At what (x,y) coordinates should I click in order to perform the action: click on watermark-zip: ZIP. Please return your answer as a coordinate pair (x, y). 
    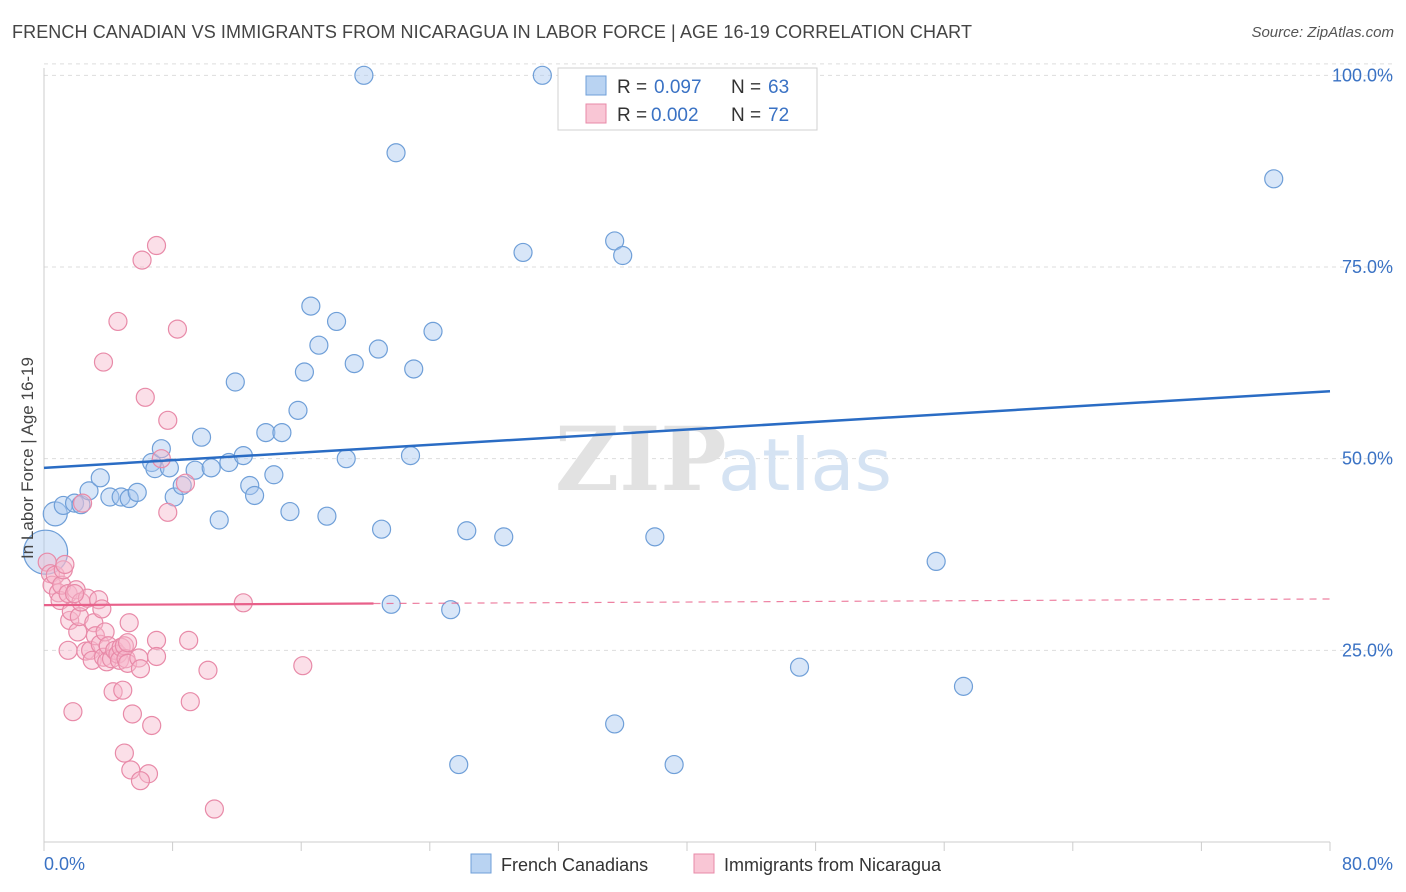
    Looking at the image, I should click on (641, 459).